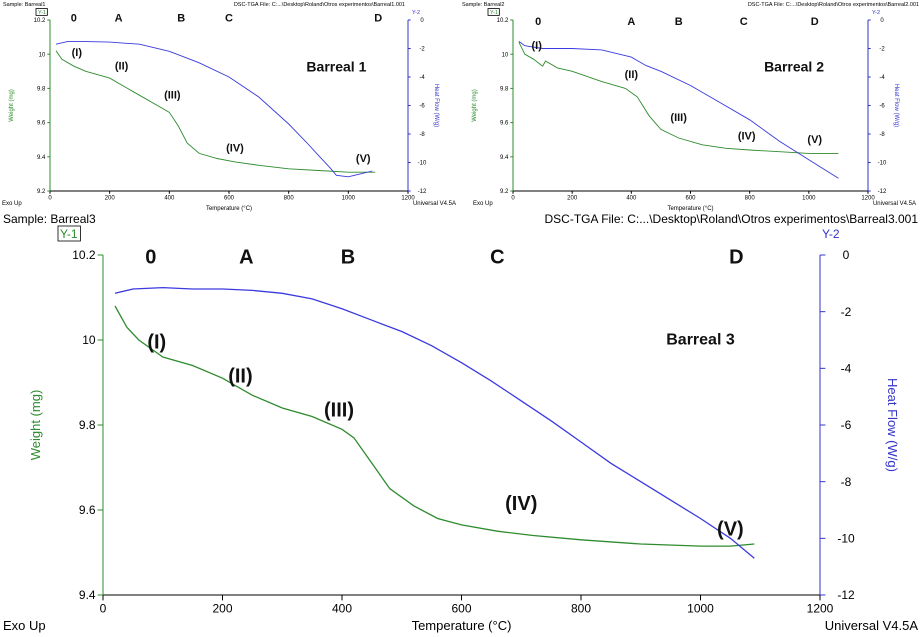  I want to click on y-left-tick-label: 9.2, so click(504, 192).